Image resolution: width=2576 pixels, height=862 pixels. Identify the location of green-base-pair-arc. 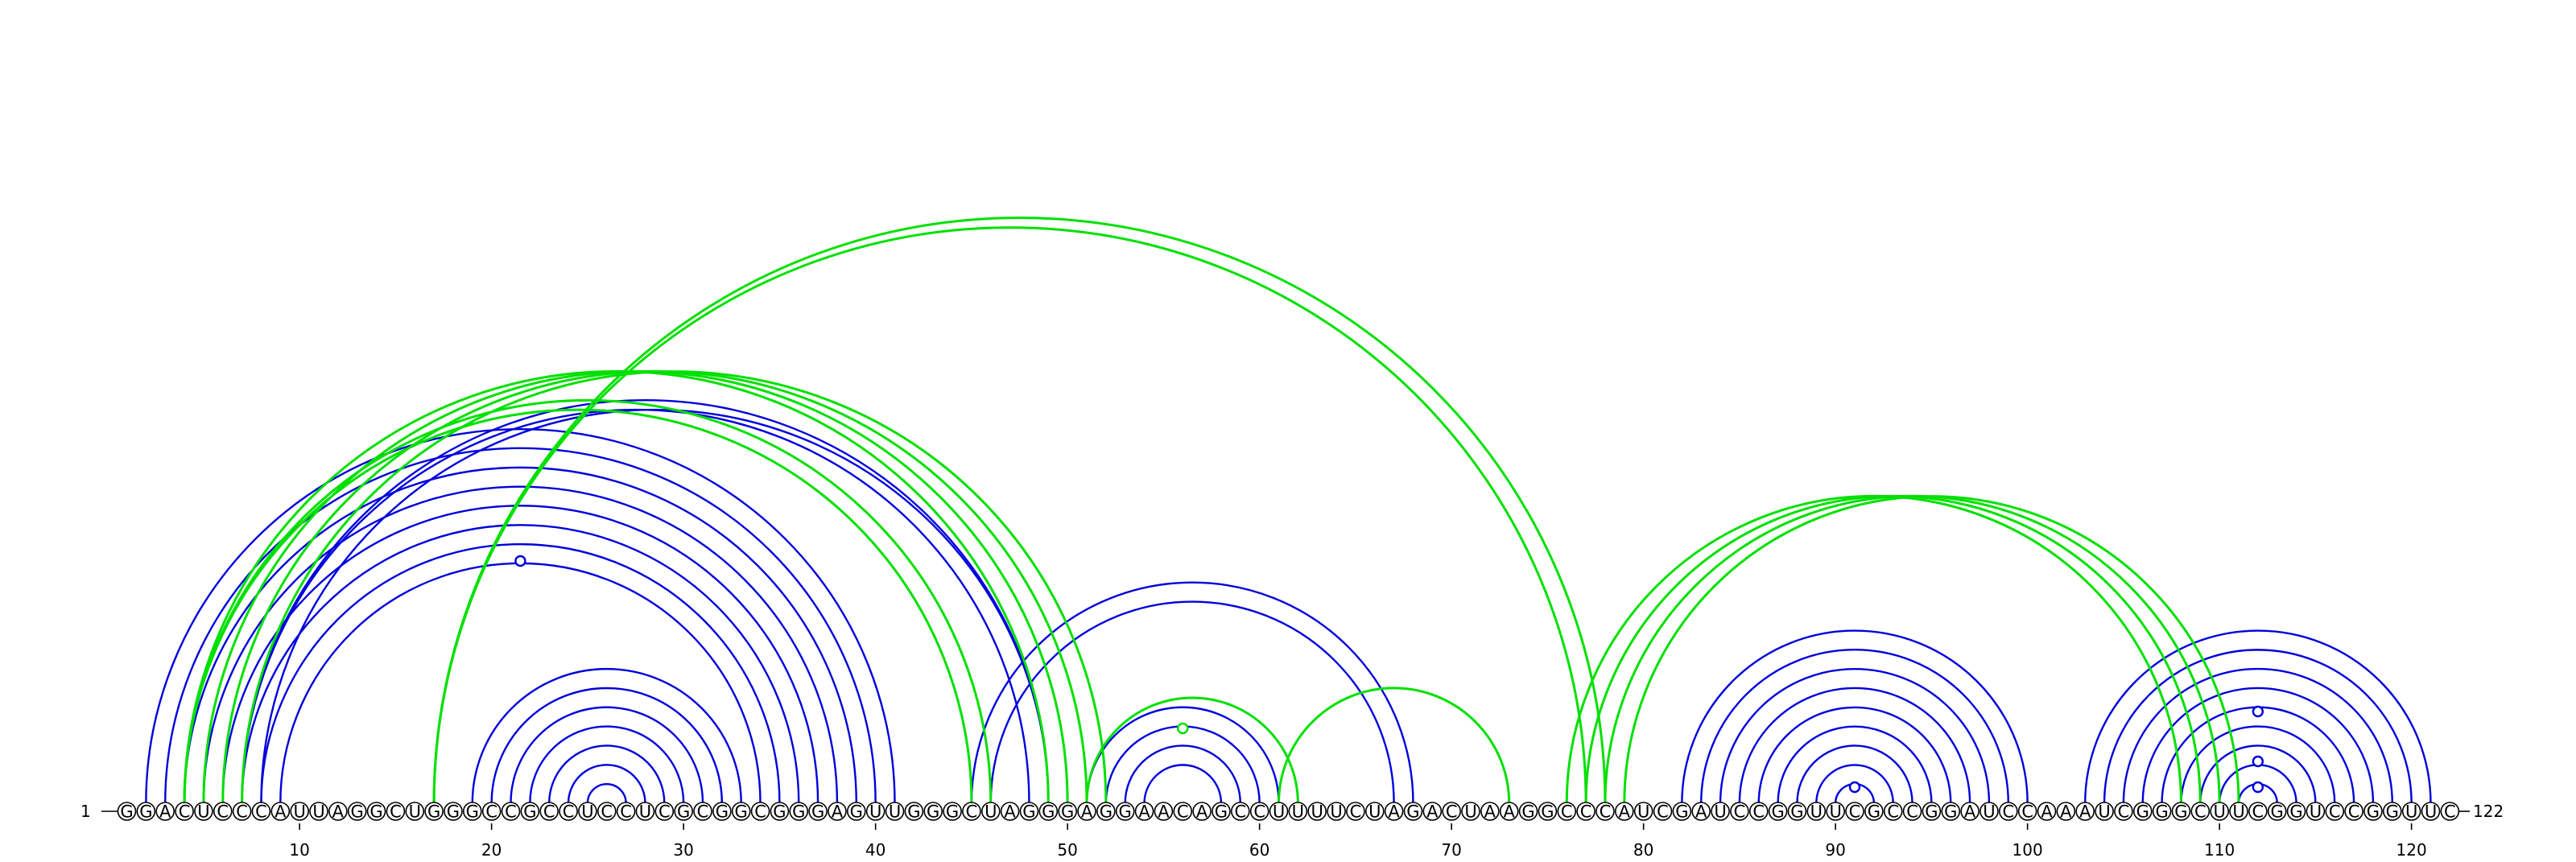
(1912, 649).